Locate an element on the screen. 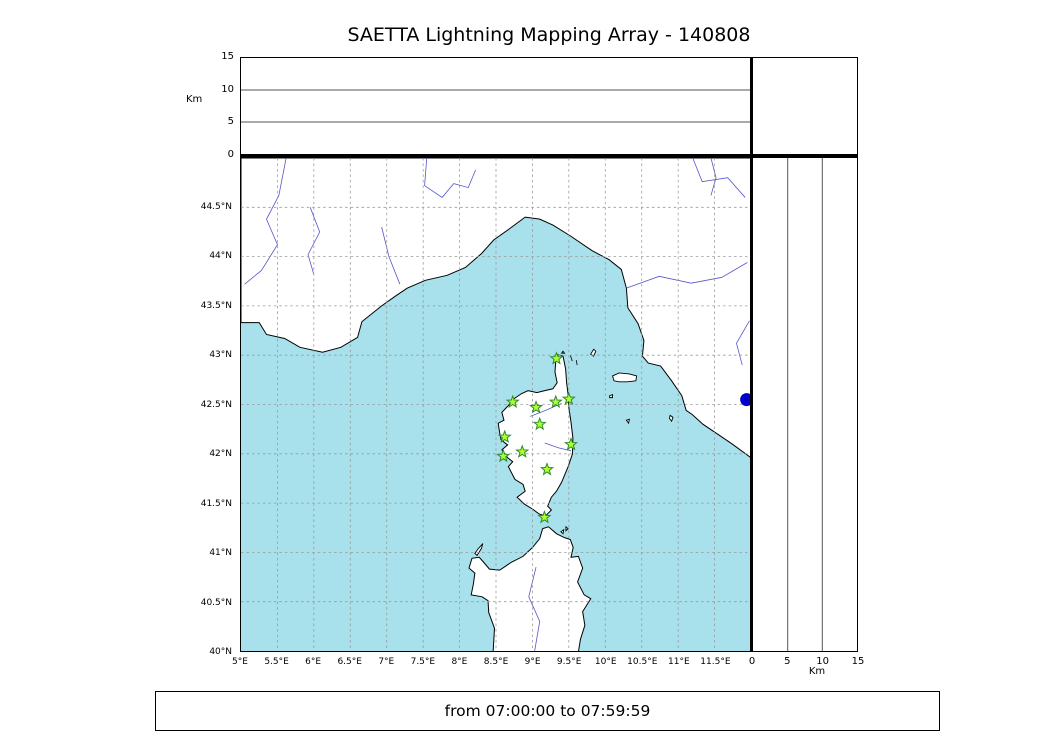 The image size is (1050, 750). longitude-tick-label: 5.5°E is located at coordinates (276, 662).